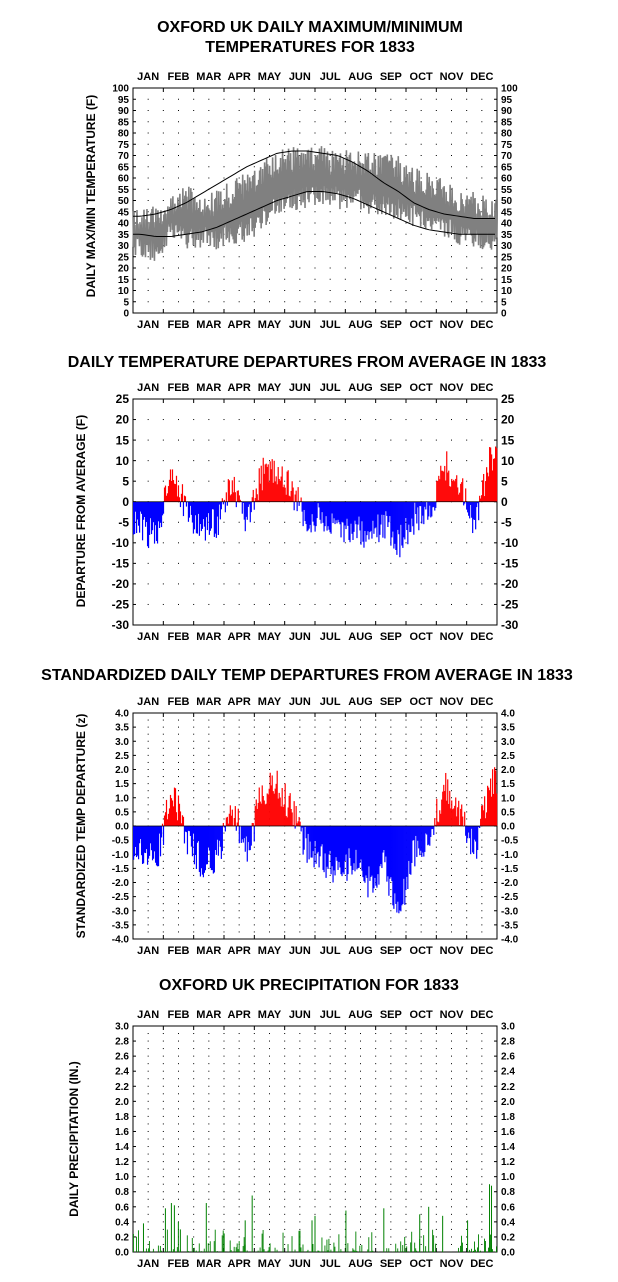 The width and height of the screenshot is (618, 1282). Describe the element at coordinates (507, 145) in the screenshot. I see `chart-1-y-tick-label-right: 75` at that location.